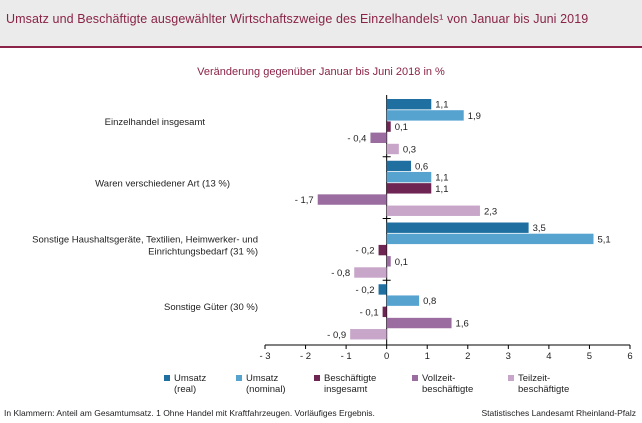 The image size is (642, 423). I want to click on data-label: - 0,9, so click(336, 335).